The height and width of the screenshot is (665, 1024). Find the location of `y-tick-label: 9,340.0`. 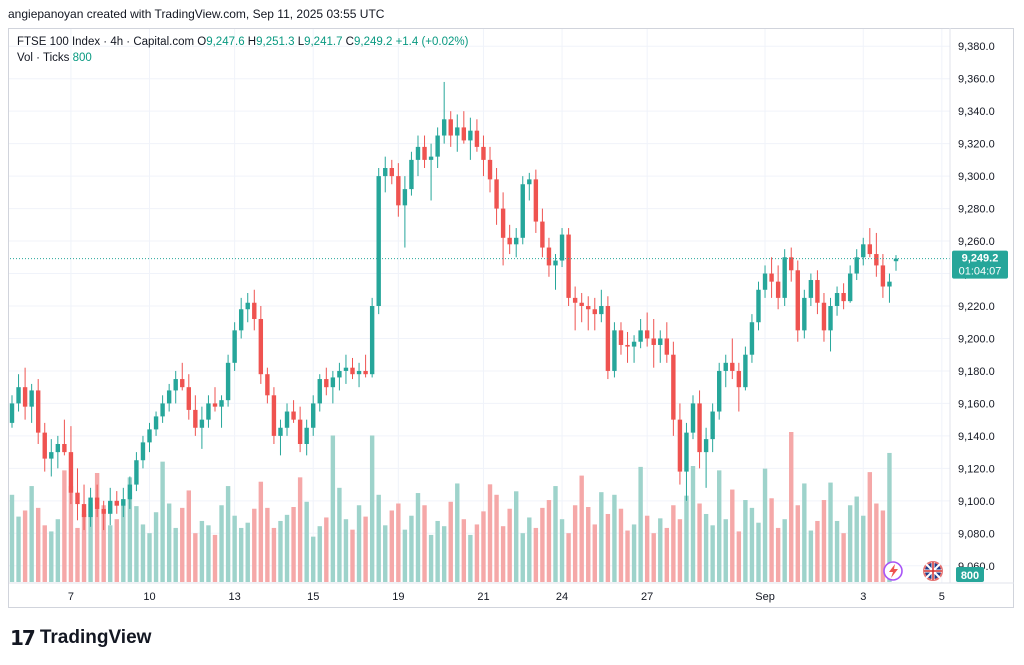

y-tick-label: 9,340.0 is located at coordinates (976, 112).